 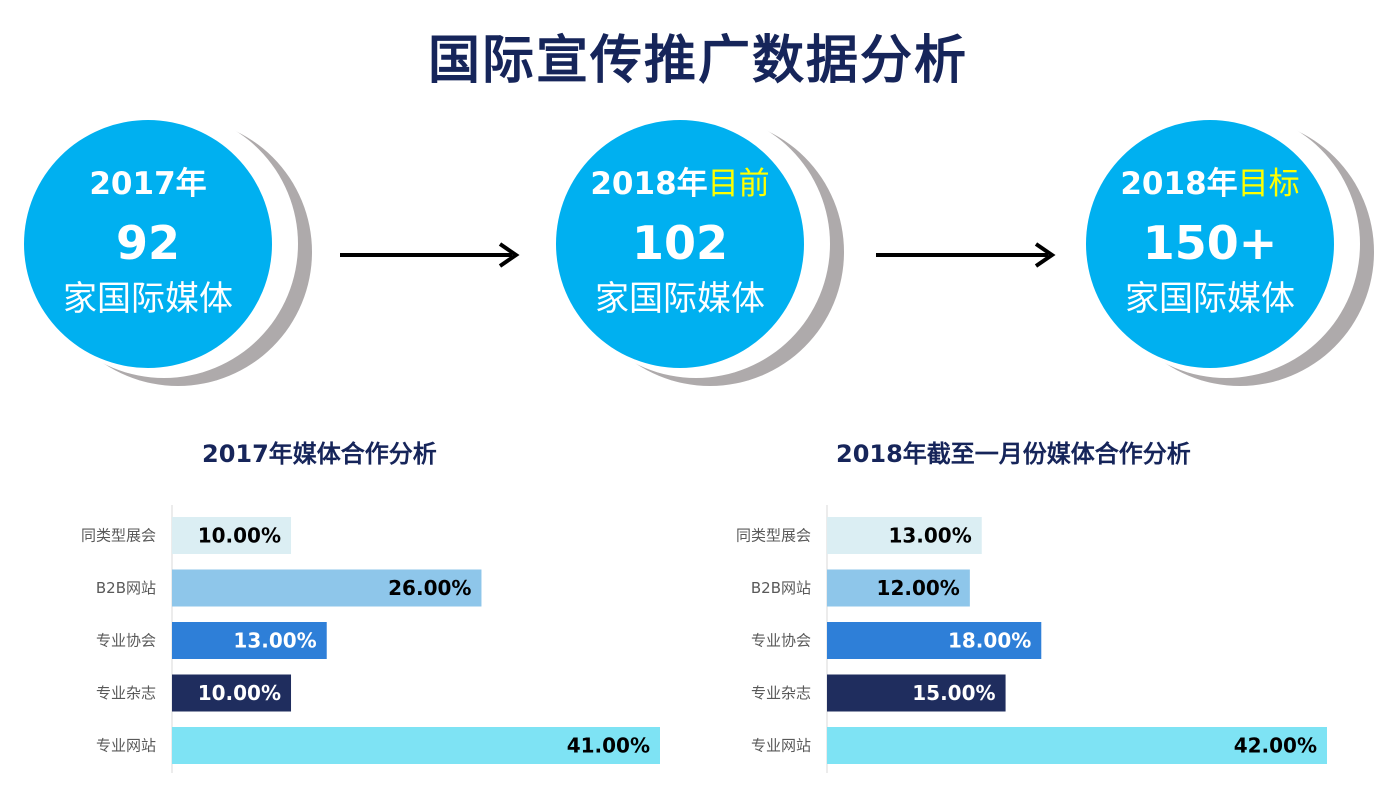 I want to click on stat-circle: 2018年目前 102 家国际媒体, so click(x=680, y=244).